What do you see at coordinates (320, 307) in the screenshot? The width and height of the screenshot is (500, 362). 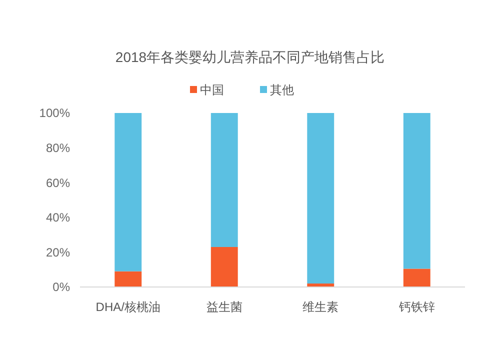 I see `x-tick-label: 维生素` at bounding box center [320, 307].